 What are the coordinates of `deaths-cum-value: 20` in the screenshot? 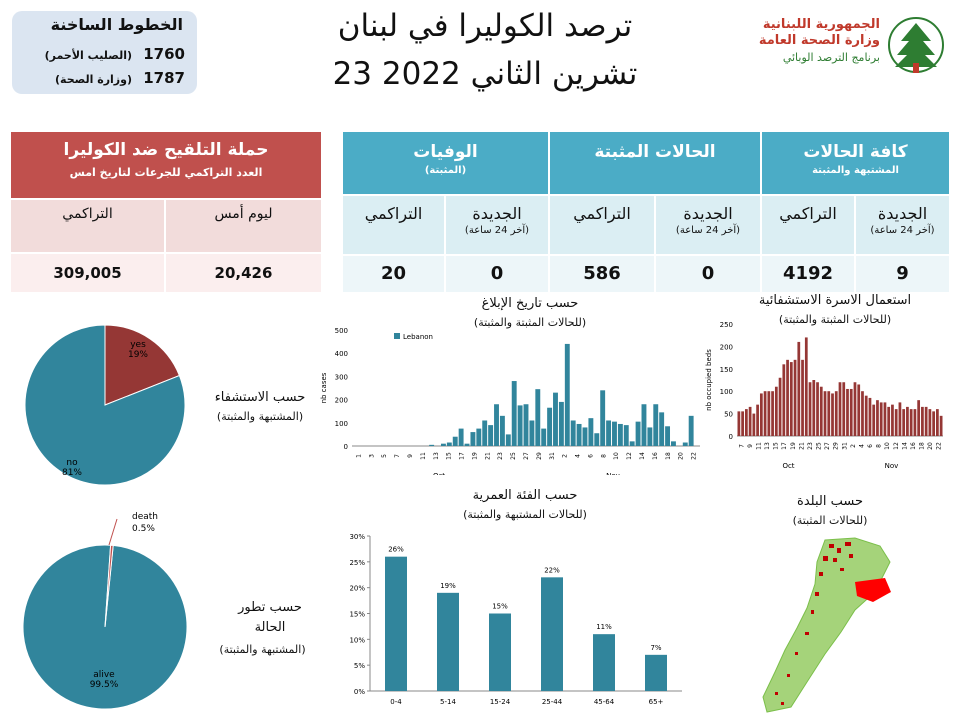 It's located at (393, 274).